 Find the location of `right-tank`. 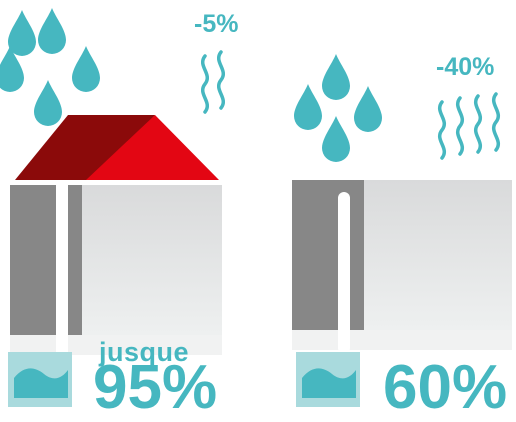

right-tank is located at coordinates (328, 379).